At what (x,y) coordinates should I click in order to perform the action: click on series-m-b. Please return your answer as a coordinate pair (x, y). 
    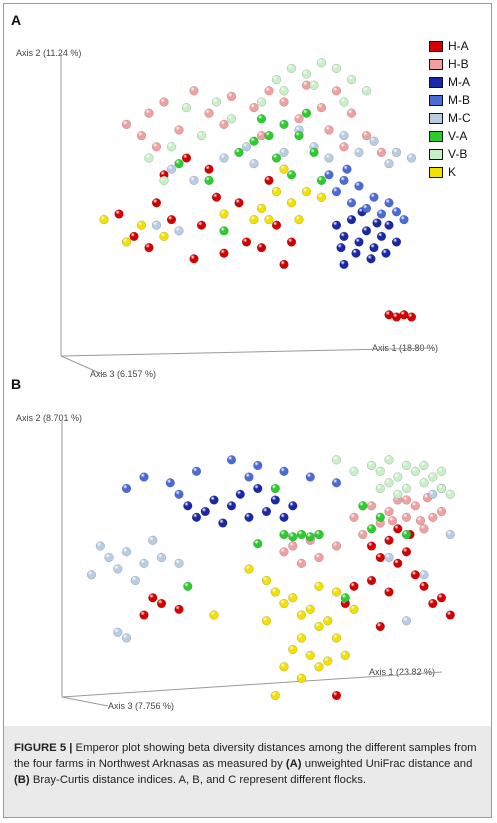
    Looking at the image, I should click on (366, 194).